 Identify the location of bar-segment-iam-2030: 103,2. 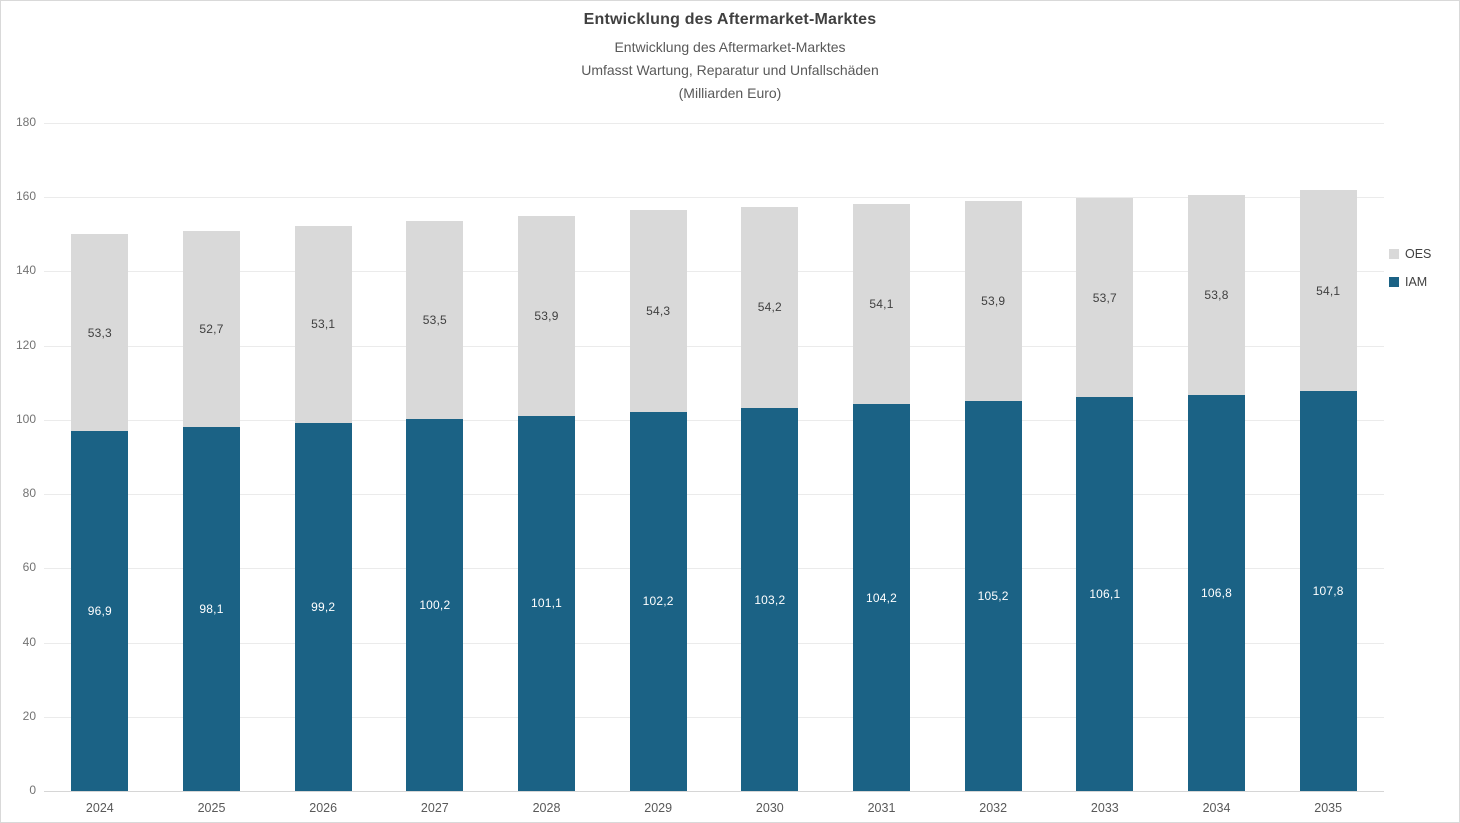
(770, 599).